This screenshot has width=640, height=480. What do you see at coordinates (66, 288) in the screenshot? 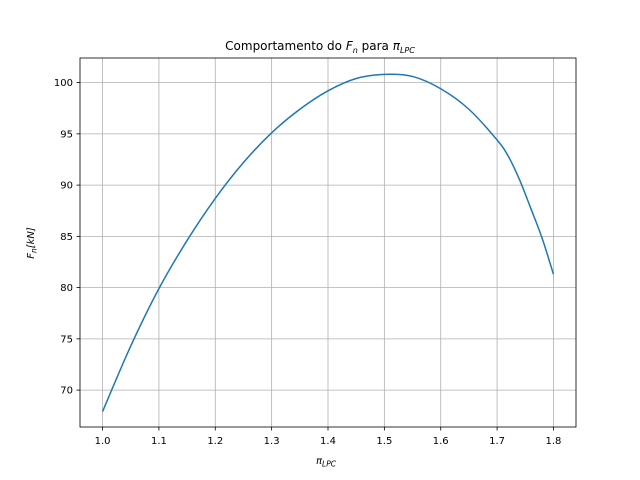
I see `y-tick-label: 80` at bounding box center [66, 288].